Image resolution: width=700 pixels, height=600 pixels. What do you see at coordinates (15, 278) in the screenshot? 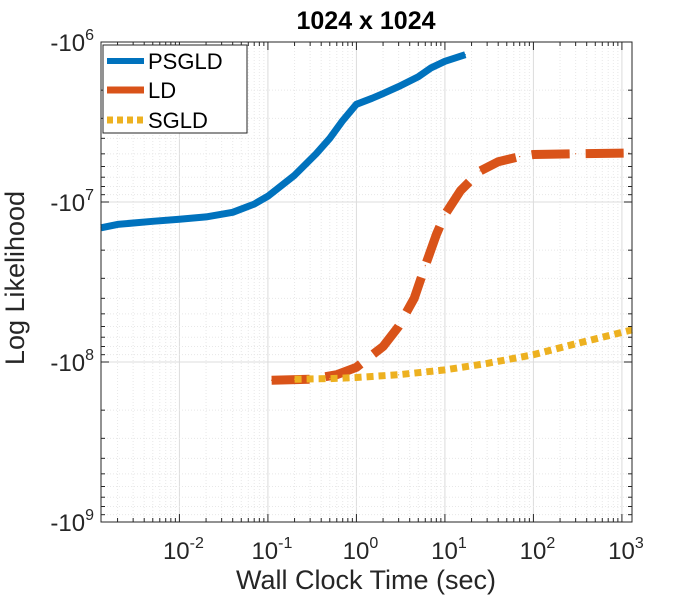
I see `y-axis-label: Log Likelihood` at bounding box center [15, 278].